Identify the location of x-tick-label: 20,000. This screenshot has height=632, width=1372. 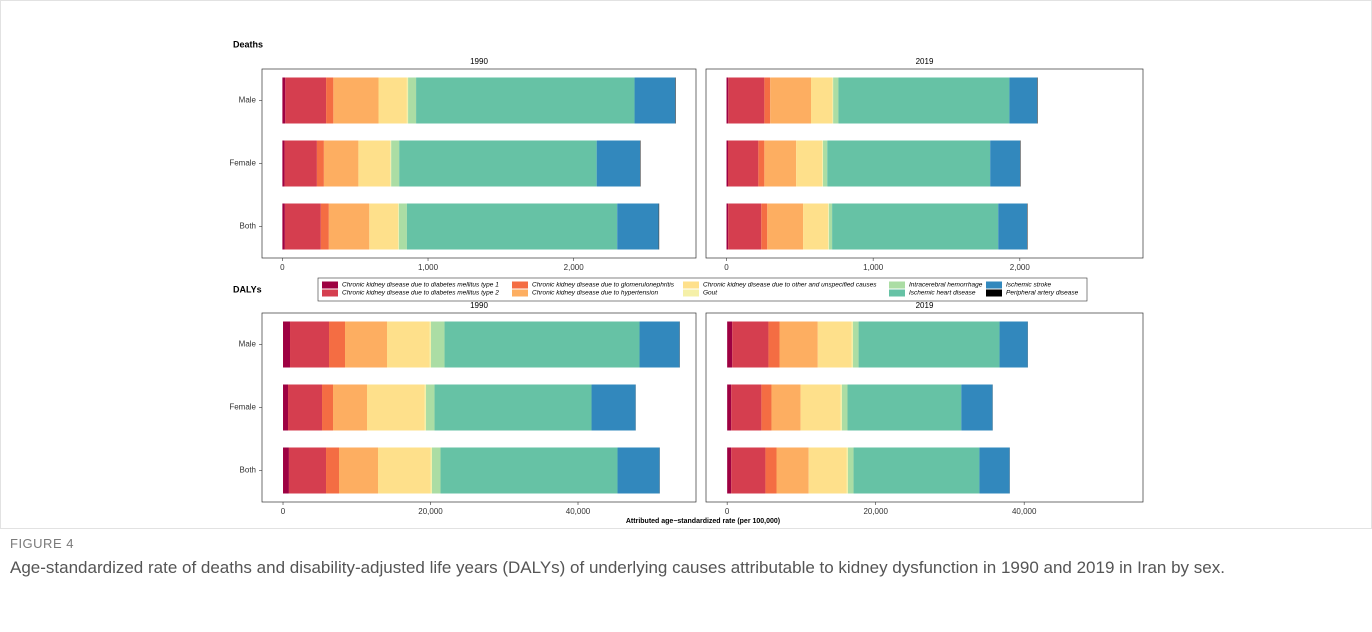
(430, 511).